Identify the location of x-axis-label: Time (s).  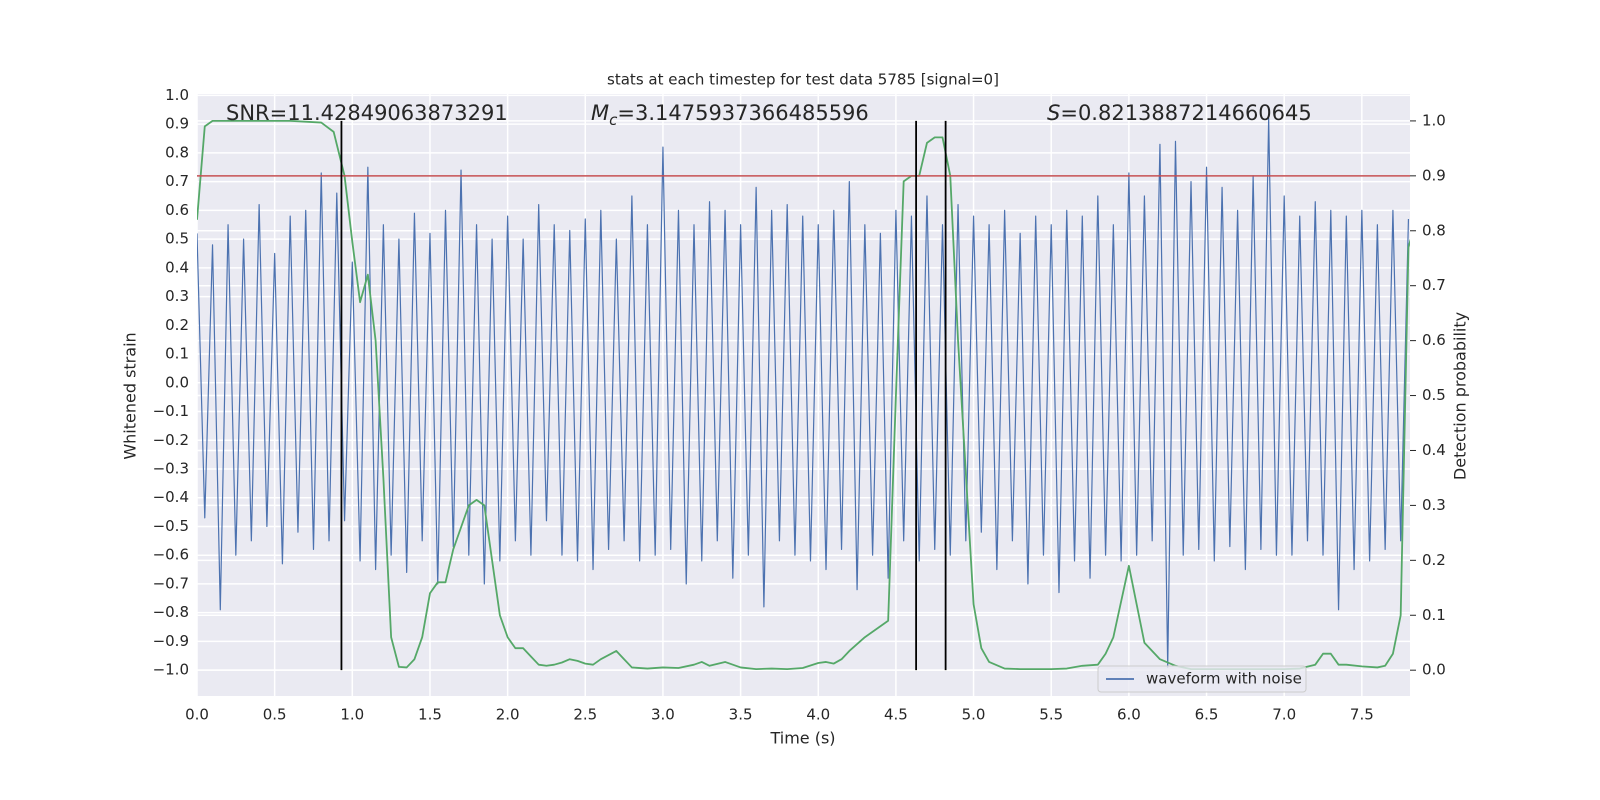
(802, 738).